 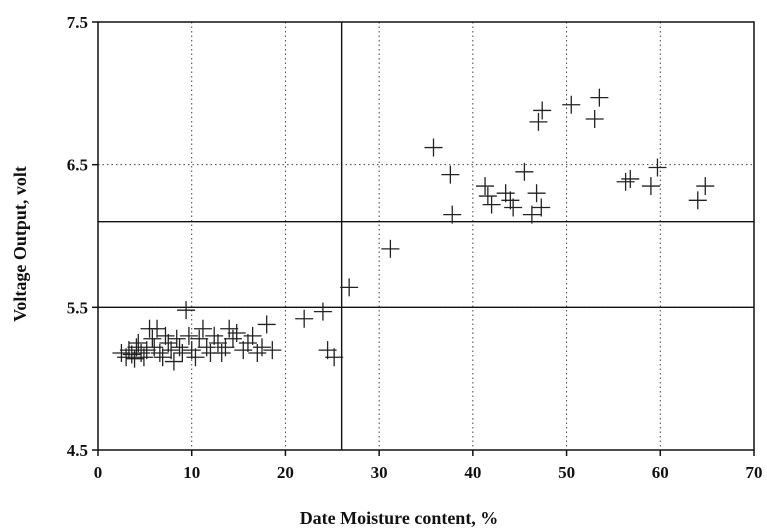 I want to click on x-tick-label: 50, so click(x=566, y=472).